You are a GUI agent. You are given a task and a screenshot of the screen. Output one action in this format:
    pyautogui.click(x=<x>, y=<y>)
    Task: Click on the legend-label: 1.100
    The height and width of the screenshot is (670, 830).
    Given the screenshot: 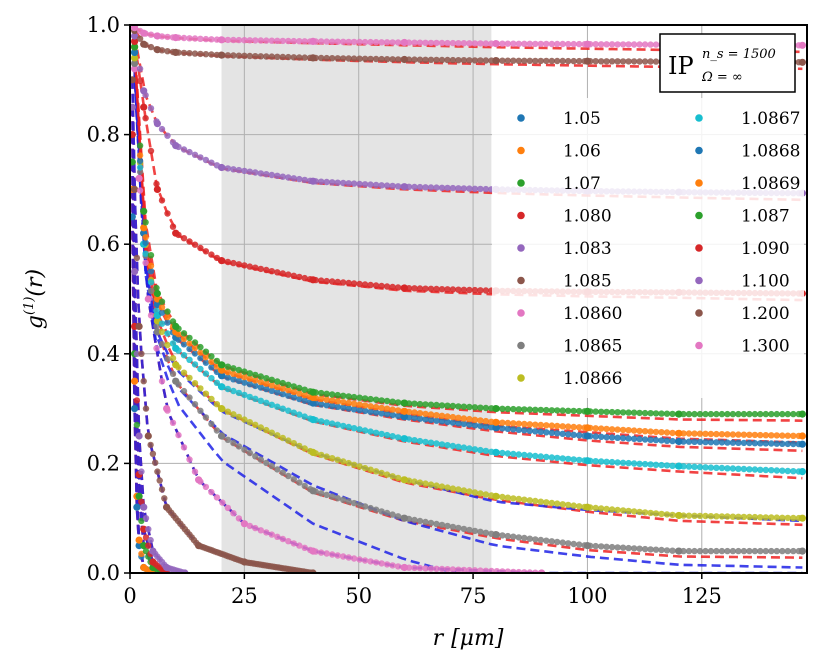 What is the action you would take?
    pyautogui.click(x=765, y=282)
    